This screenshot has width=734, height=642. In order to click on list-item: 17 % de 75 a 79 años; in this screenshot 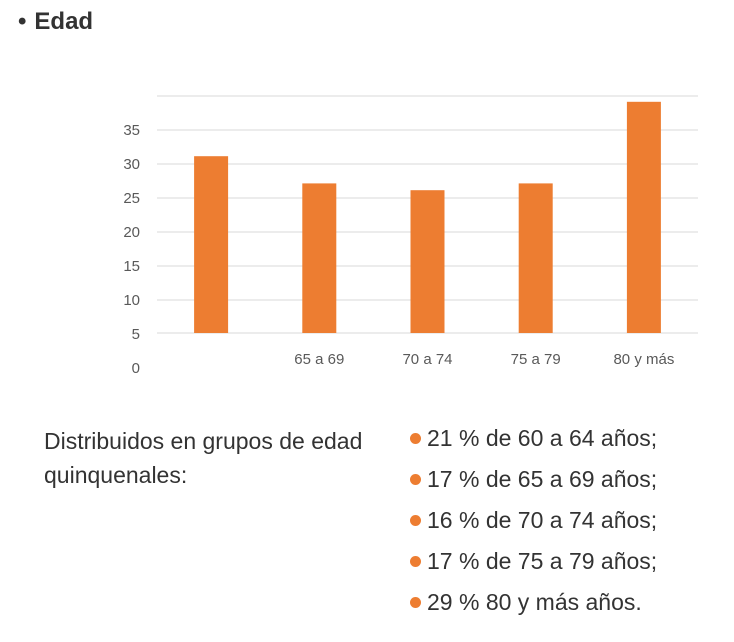, I will do `click(533, 561)`.